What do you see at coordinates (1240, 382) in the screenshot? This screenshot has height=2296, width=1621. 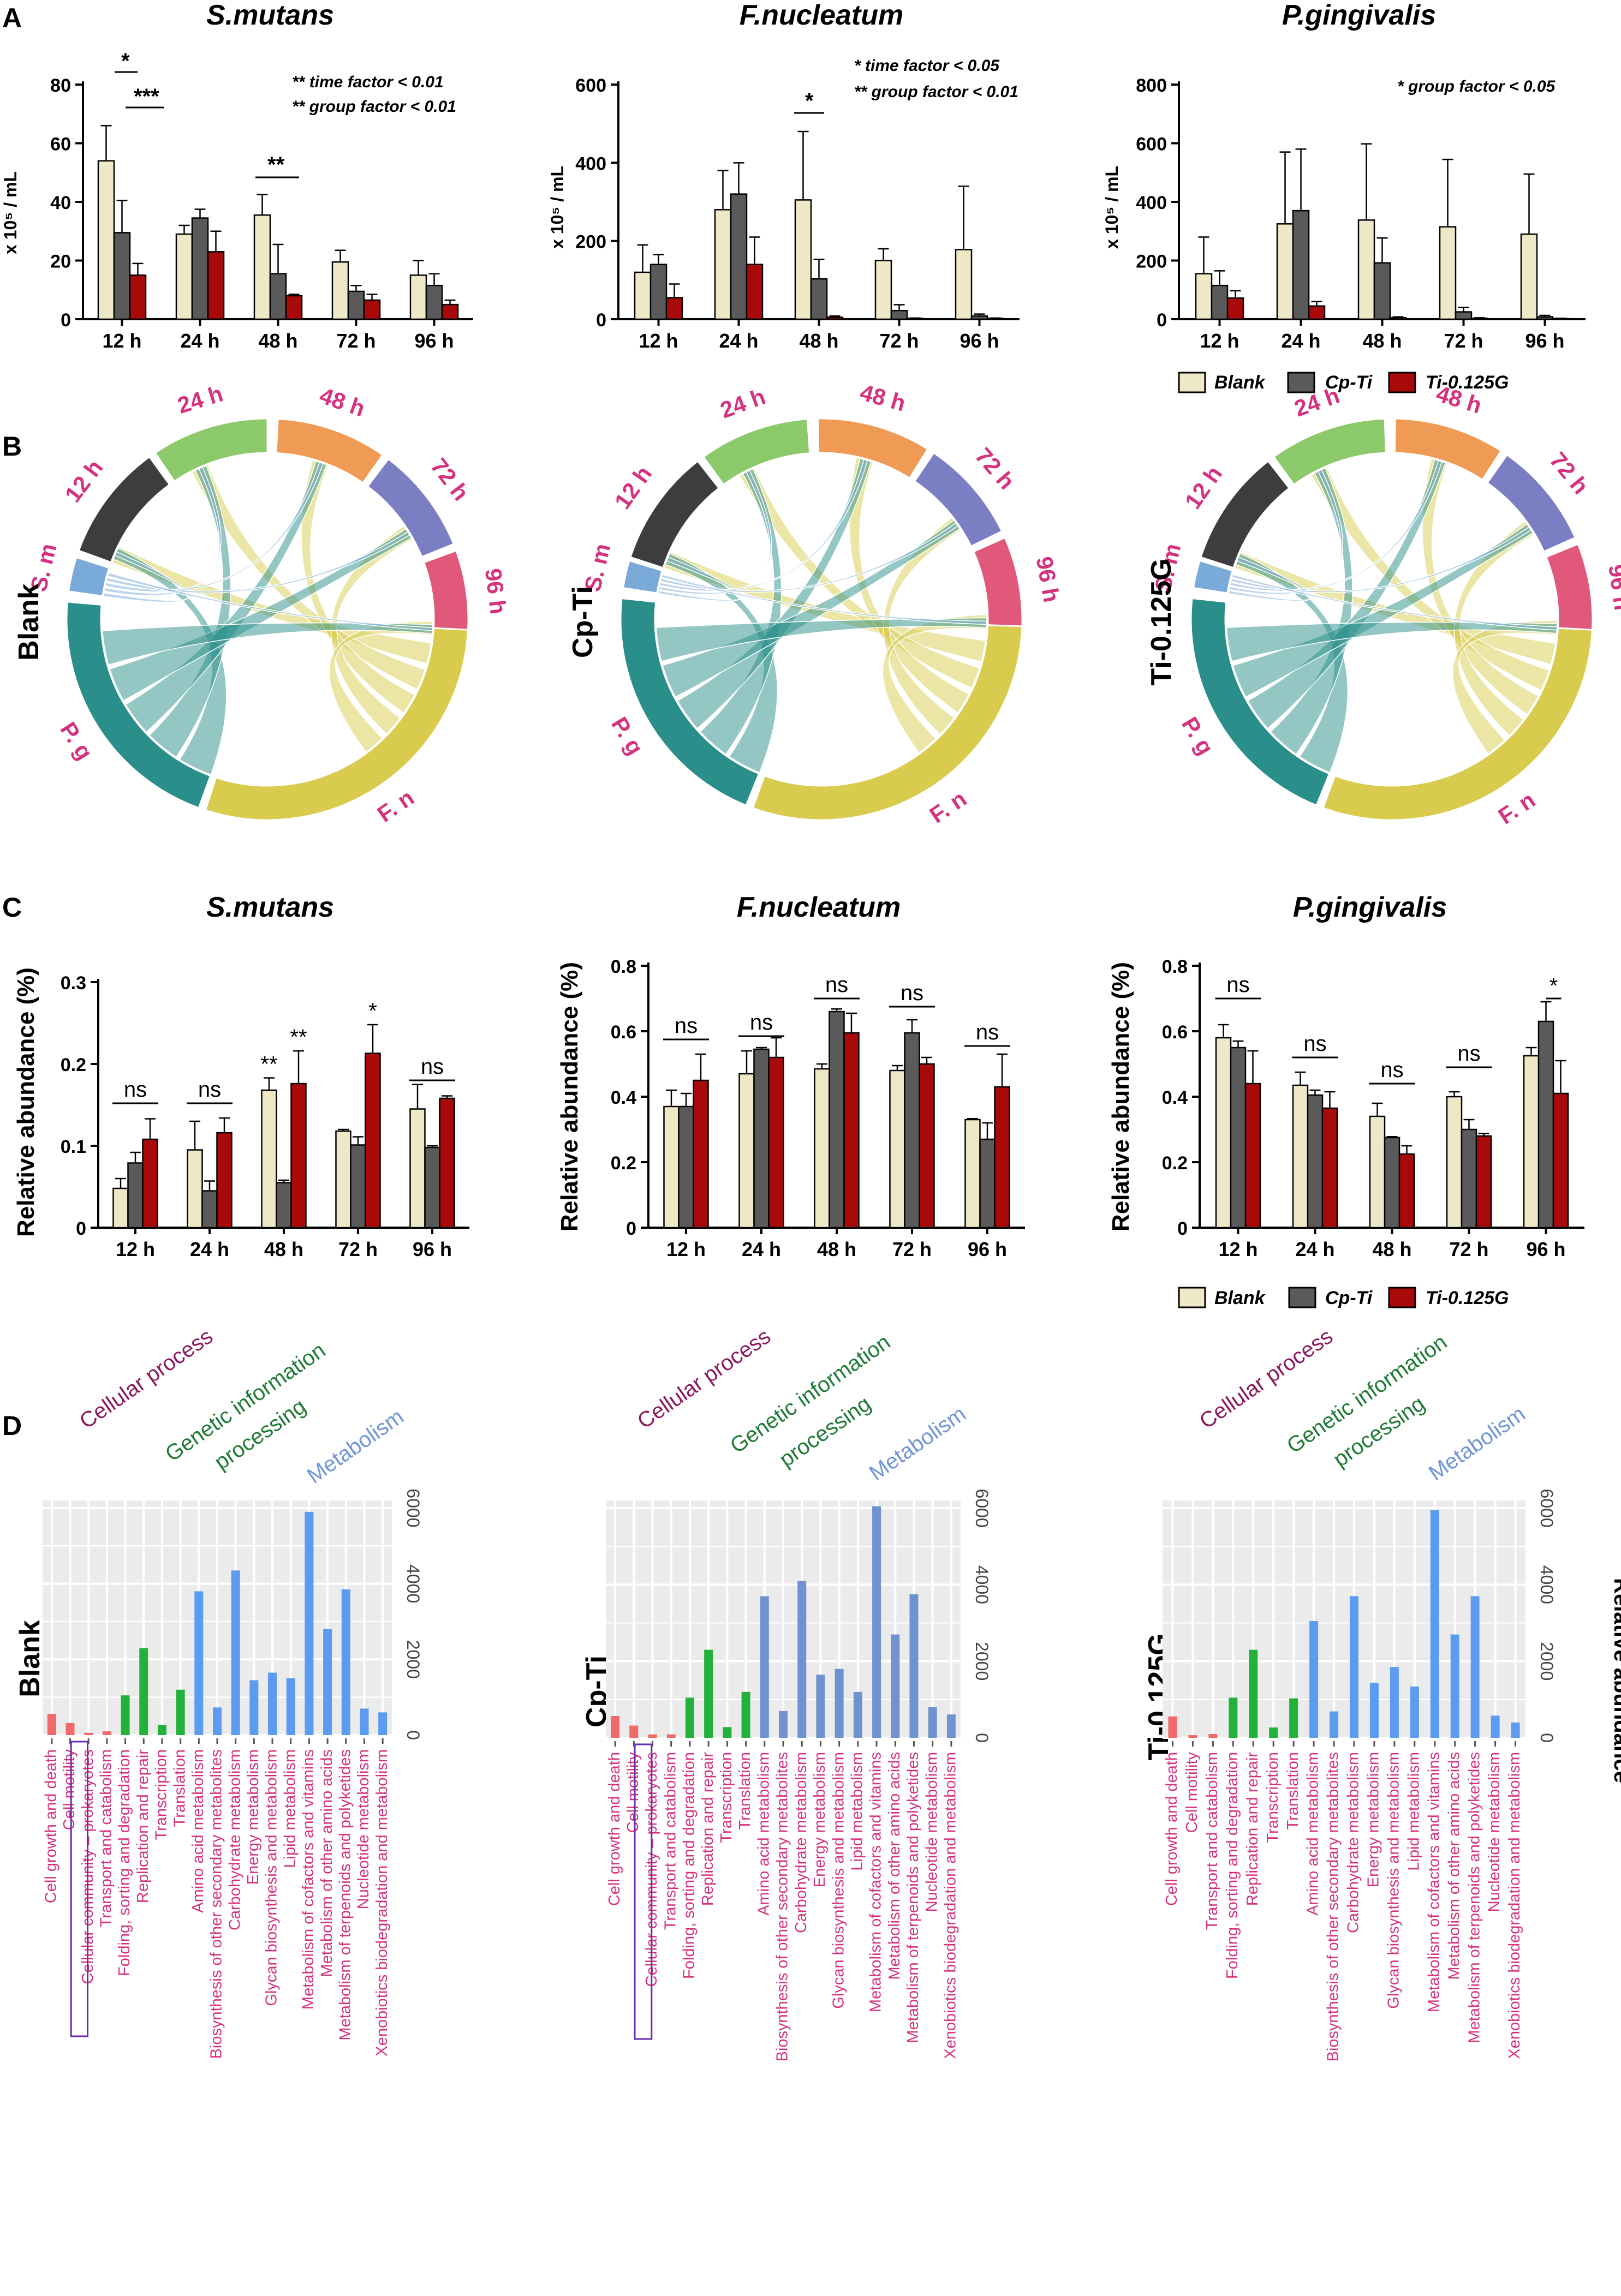 I see `legend-a-blank: Blank` at bounding box center [1240, 382].